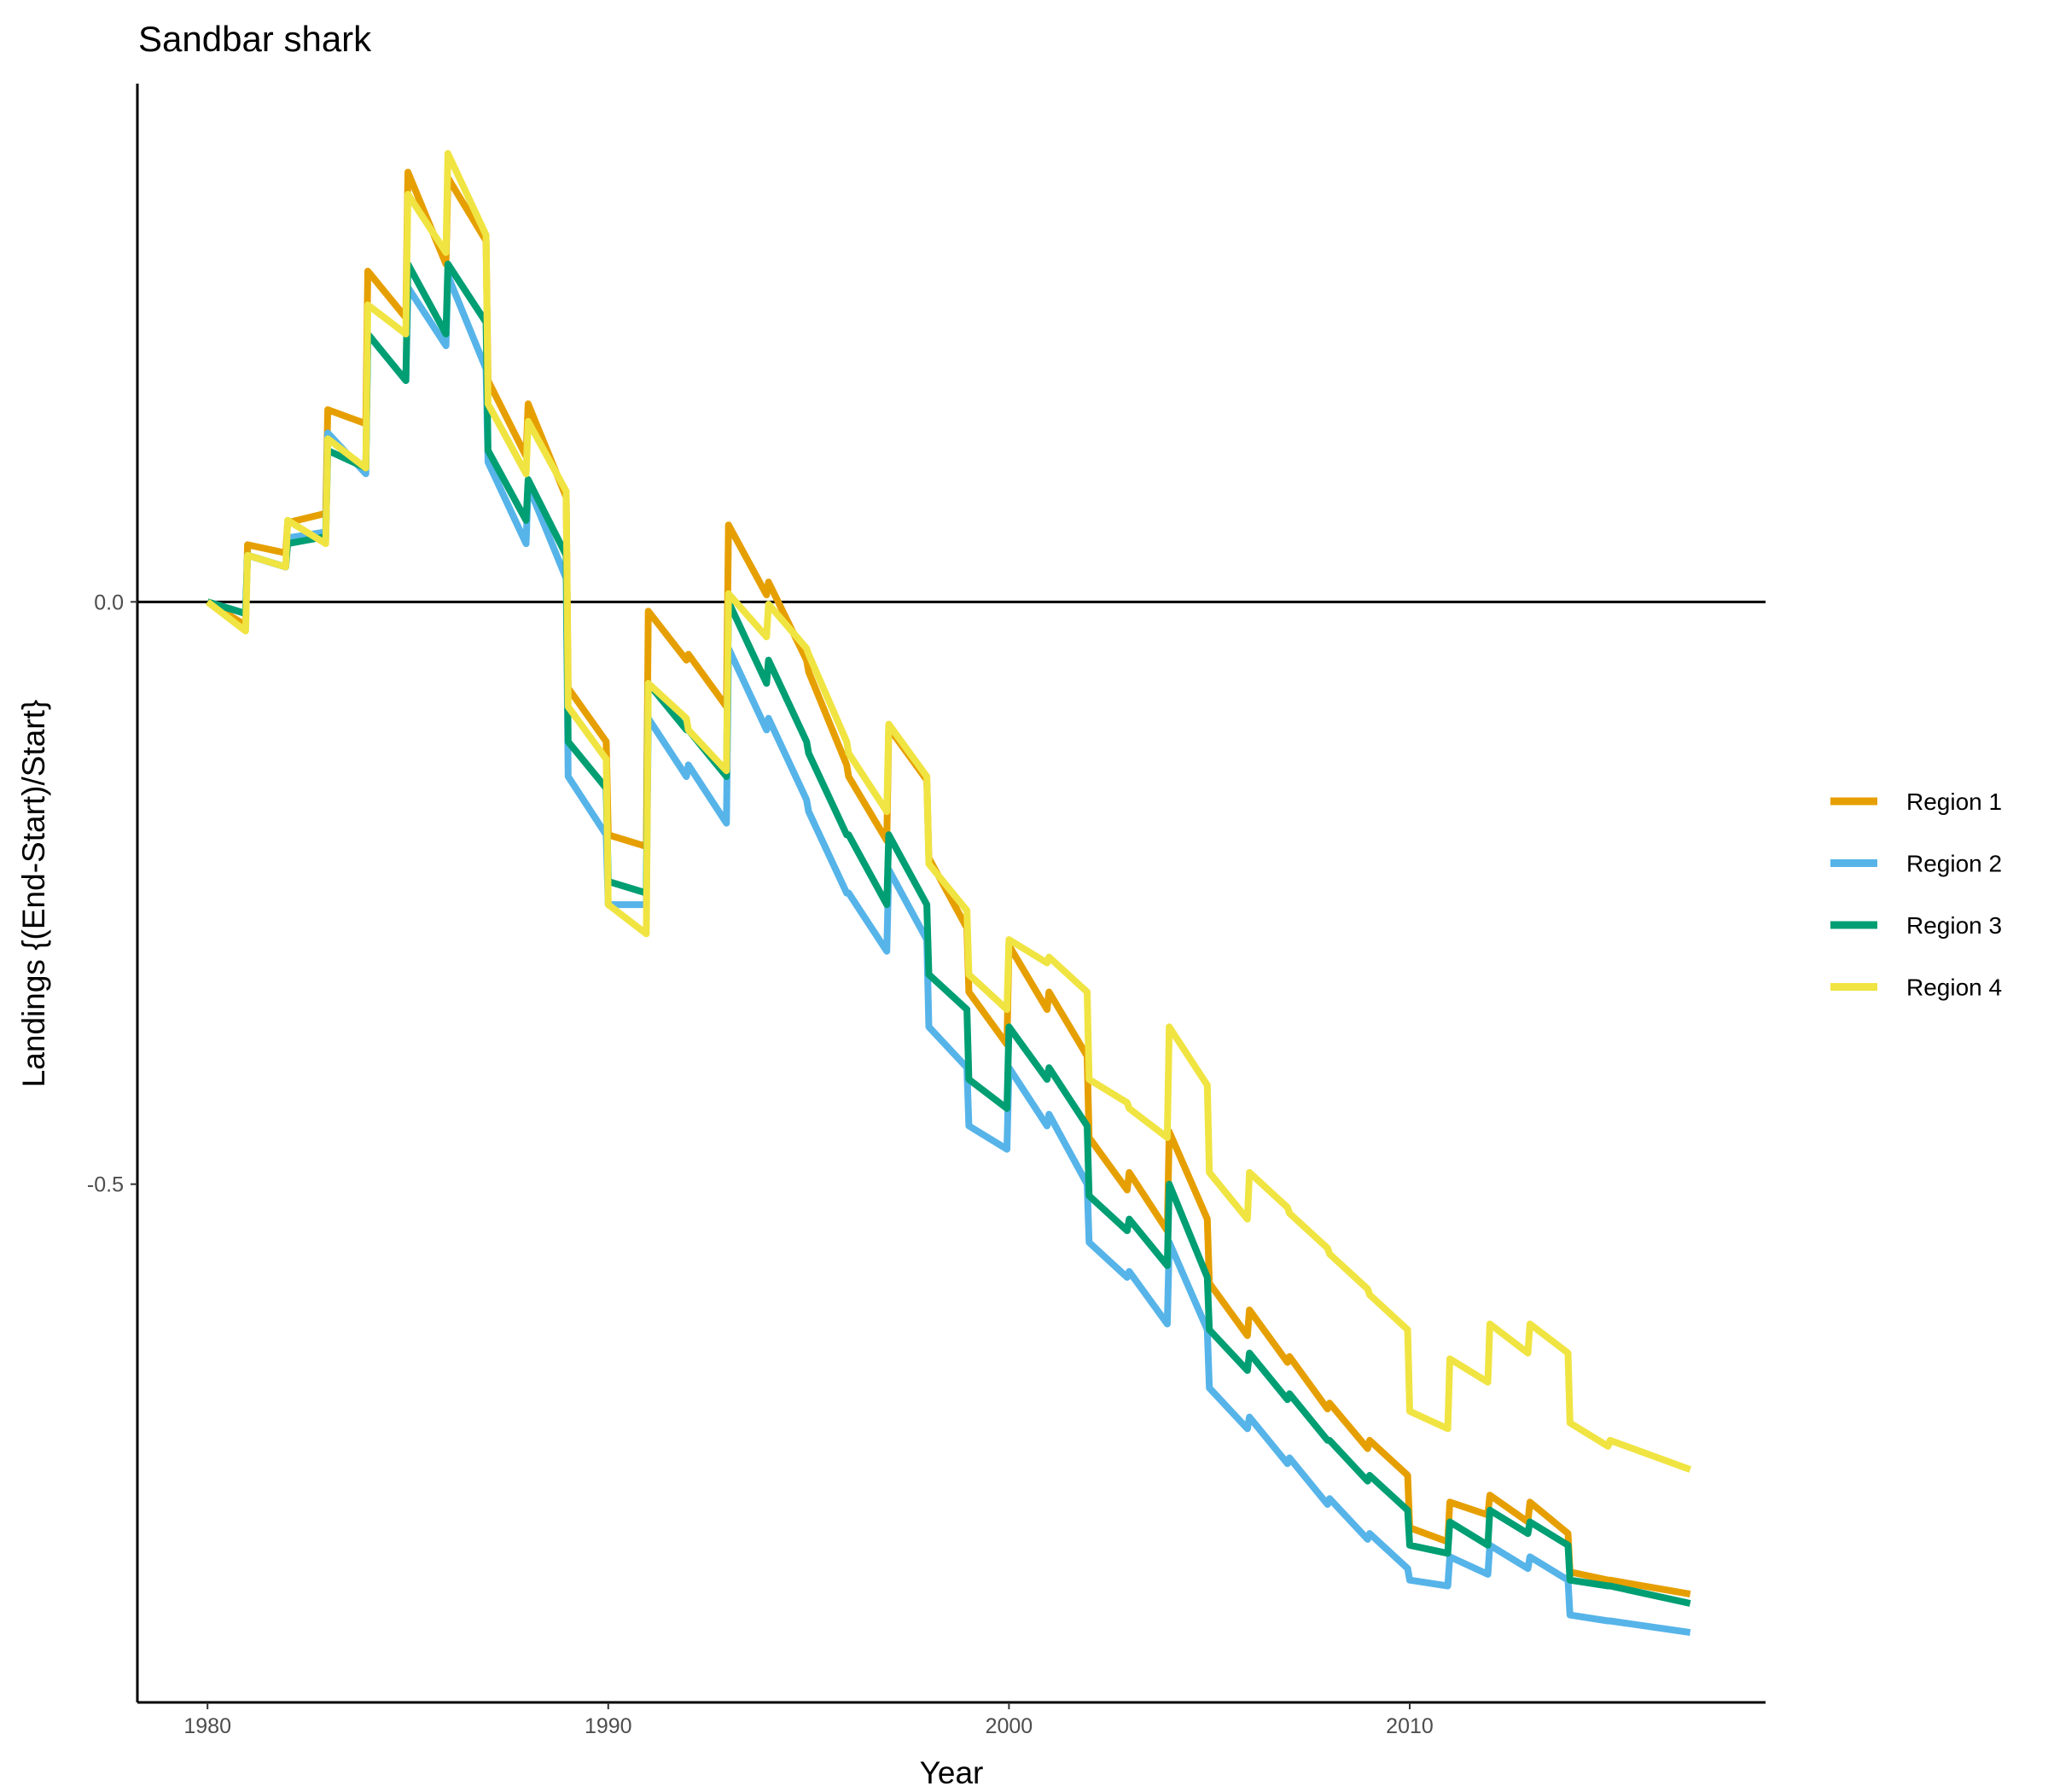 This screenshot has width=2048, height=1792. I want to click on x-tick-label: 2000, so click(1010, 1726).